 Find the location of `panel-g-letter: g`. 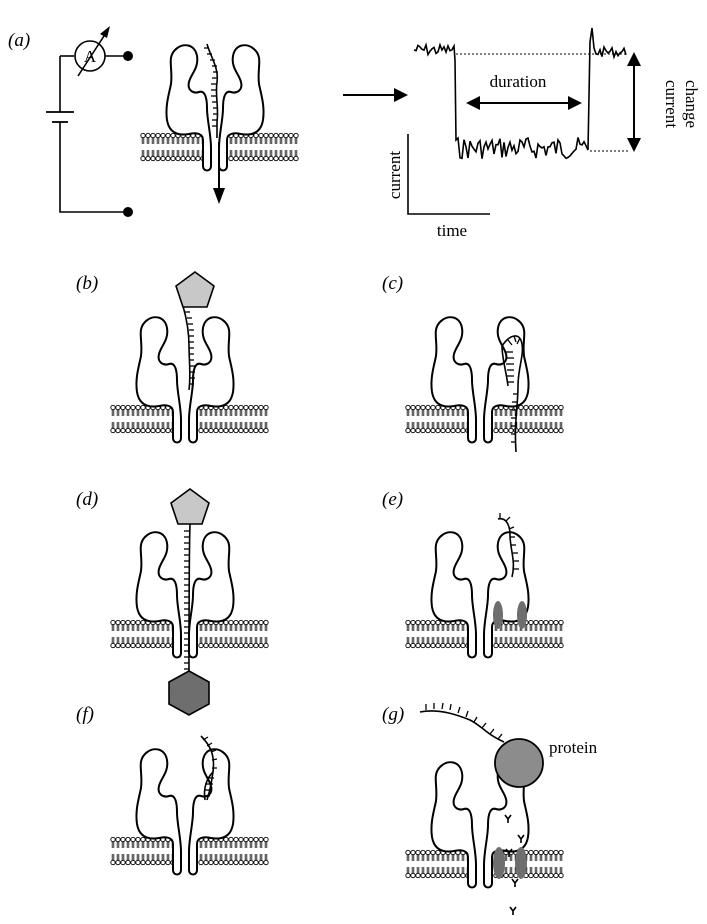

panel-g-letter: g is located at coordinates (393, 714).